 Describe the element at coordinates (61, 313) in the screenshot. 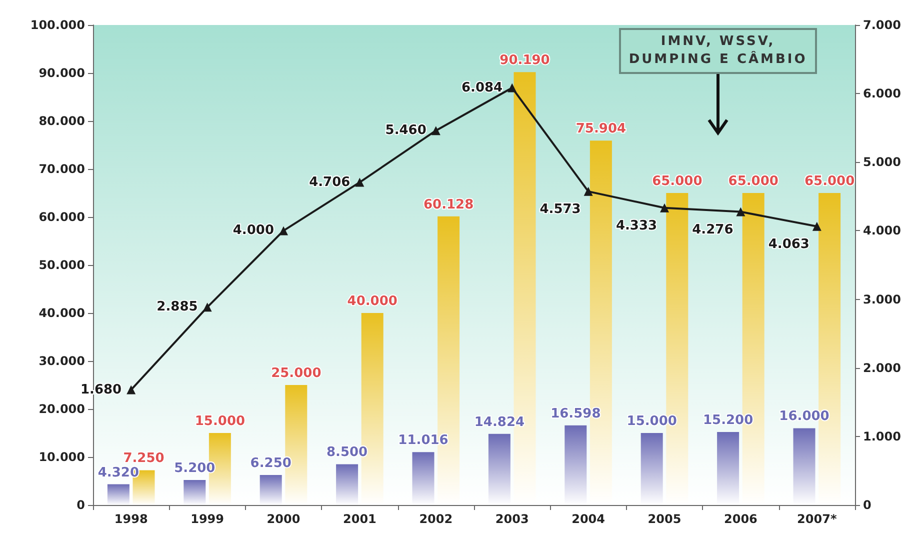

I see `y-tick-label: 40.000` at that location.